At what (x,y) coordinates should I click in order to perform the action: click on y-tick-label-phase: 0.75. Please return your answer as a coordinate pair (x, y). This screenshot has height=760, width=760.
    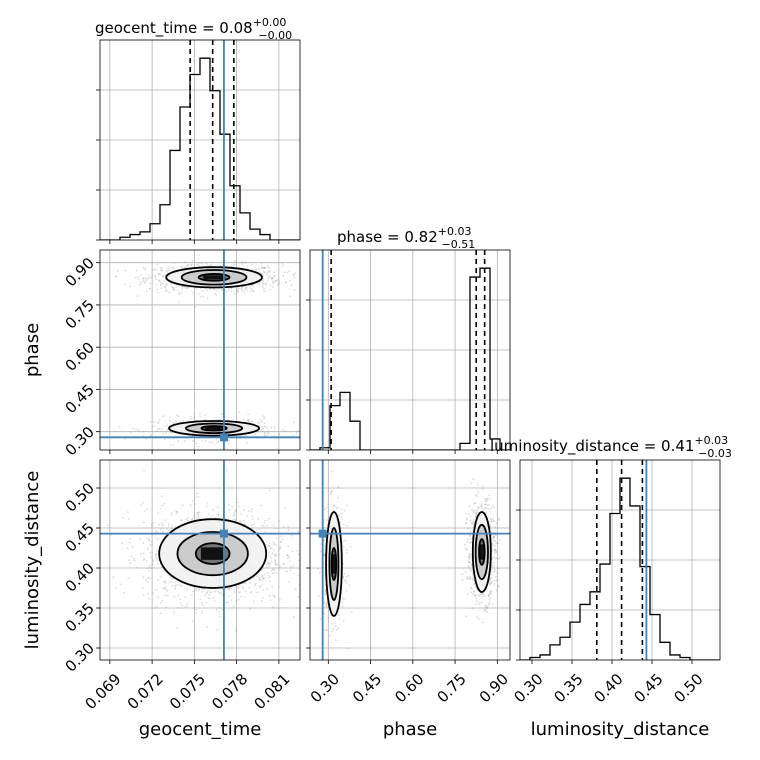
    Looking at the image, I should click on (80, 314).